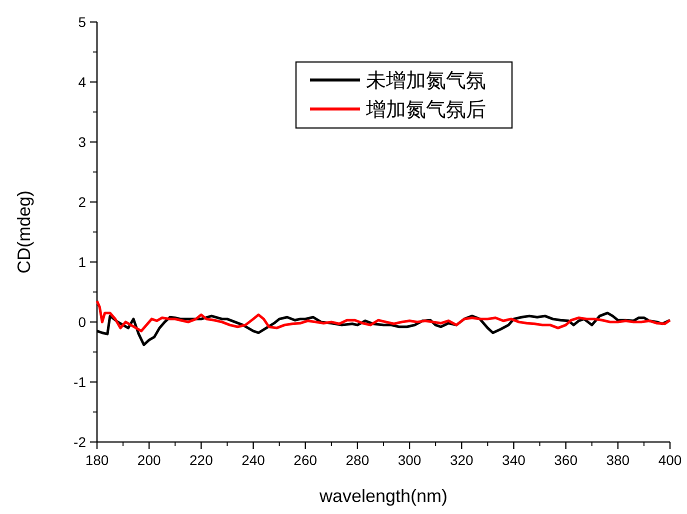 This screenshot has height=514, width=687. I want to click on y-tick-label: -2, so click(80, 442).